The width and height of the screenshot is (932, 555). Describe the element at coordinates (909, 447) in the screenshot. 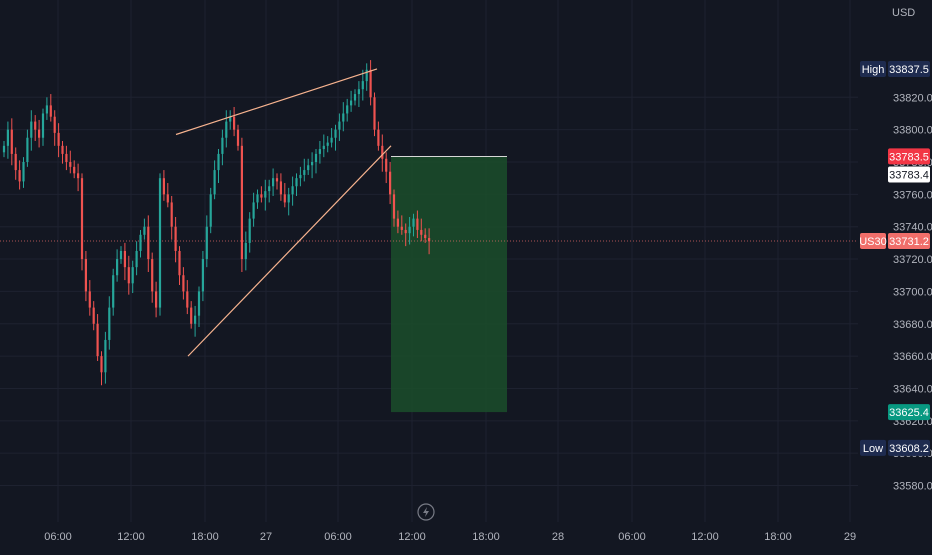

I see `session-low-value-tag` at that location.